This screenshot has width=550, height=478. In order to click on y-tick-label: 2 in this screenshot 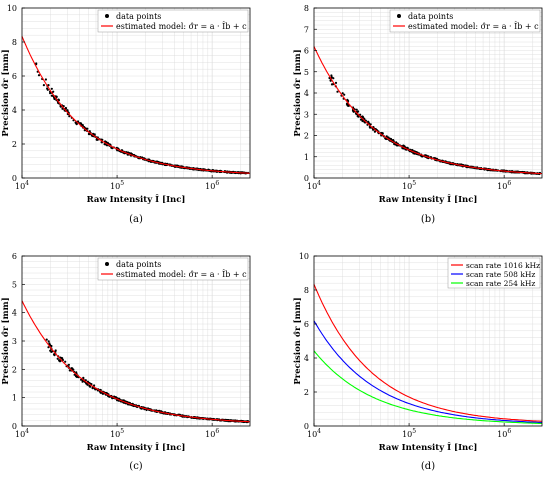, I will do `click(14, 144)`.